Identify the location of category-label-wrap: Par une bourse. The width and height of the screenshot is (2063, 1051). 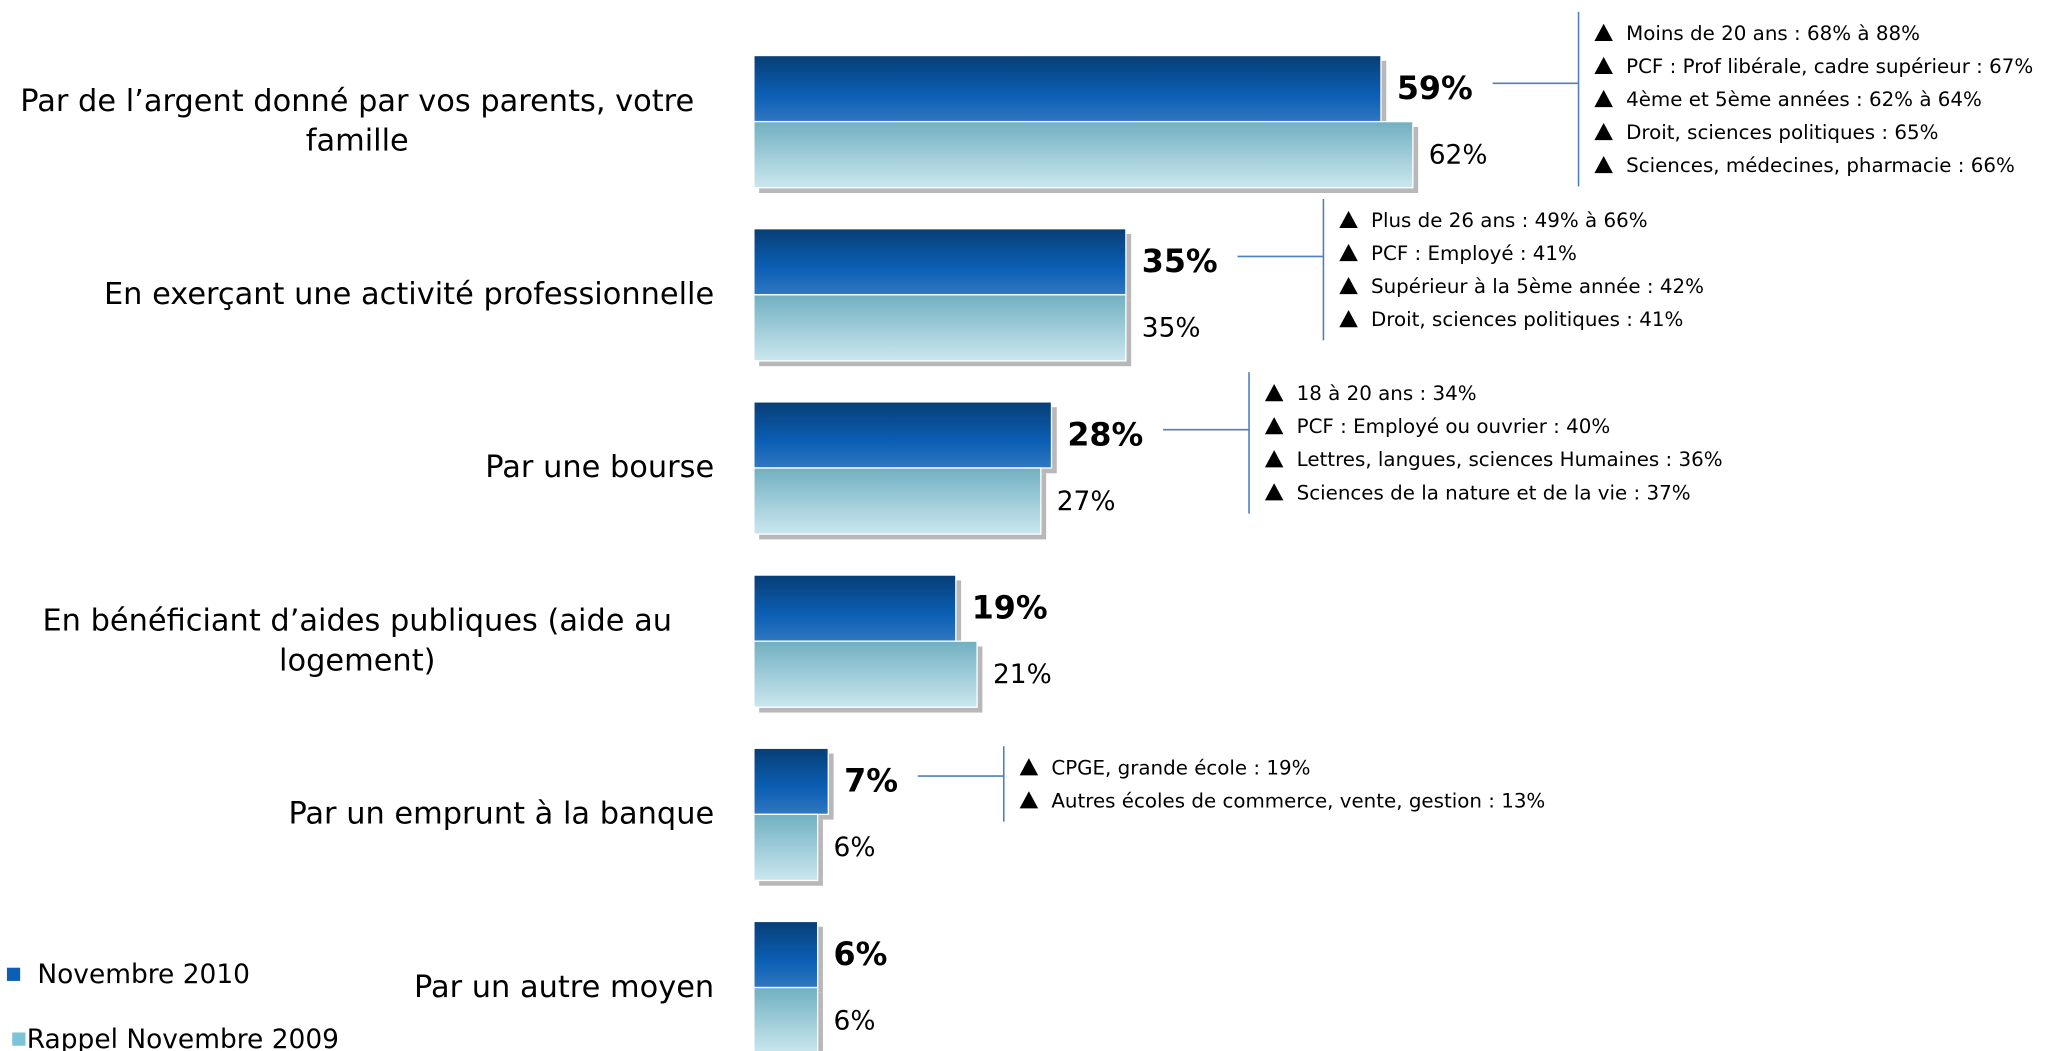
(357, 468).